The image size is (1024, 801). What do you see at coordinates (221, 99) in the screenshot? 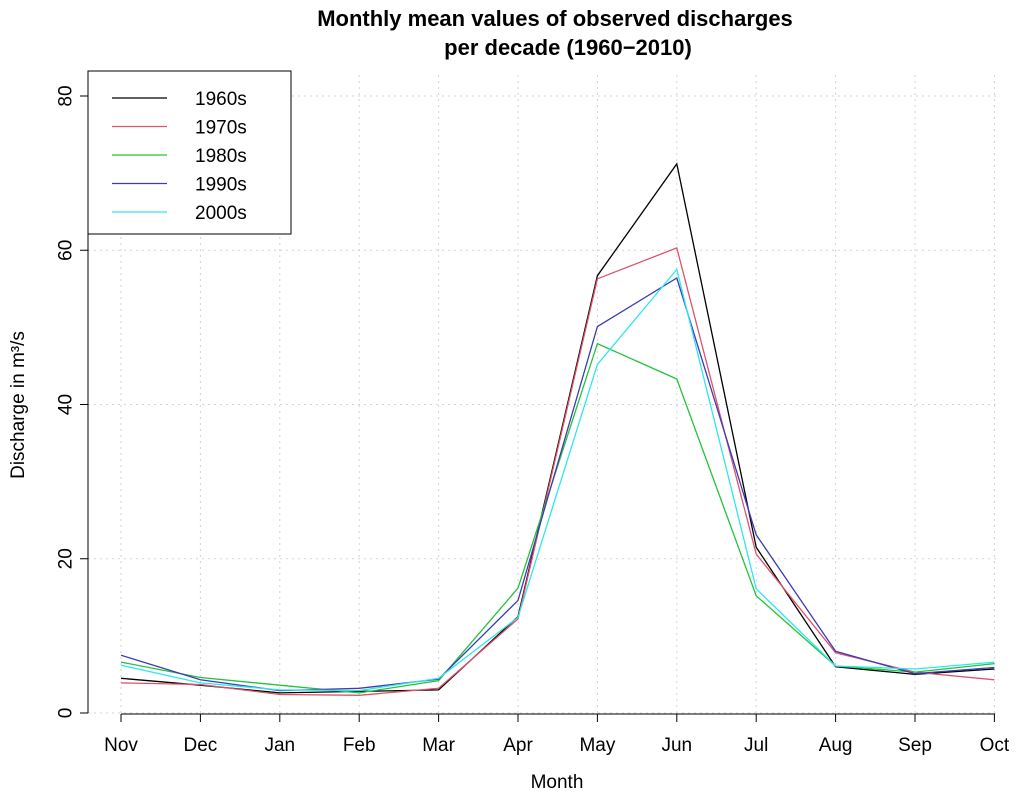
I see `legend-label-1960s: 1960s` at bounding box center [221, 99].